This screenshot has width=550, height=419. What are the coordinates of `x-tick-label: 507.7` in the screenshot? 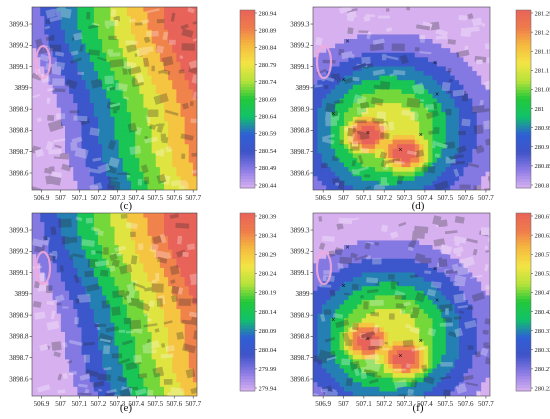 It's located at (486, 198).